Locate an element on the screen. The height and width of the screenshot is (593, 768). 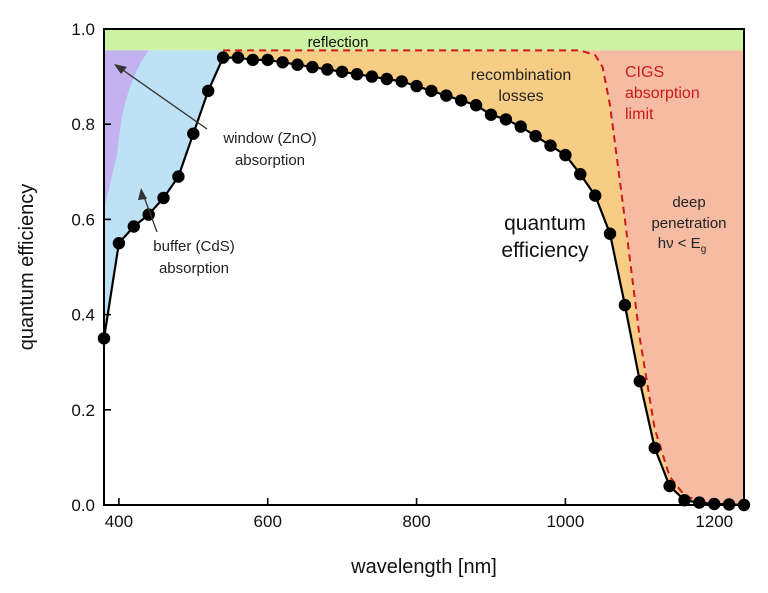
y-axis-label: quantum efficiency is located at coordinates (27, 267).